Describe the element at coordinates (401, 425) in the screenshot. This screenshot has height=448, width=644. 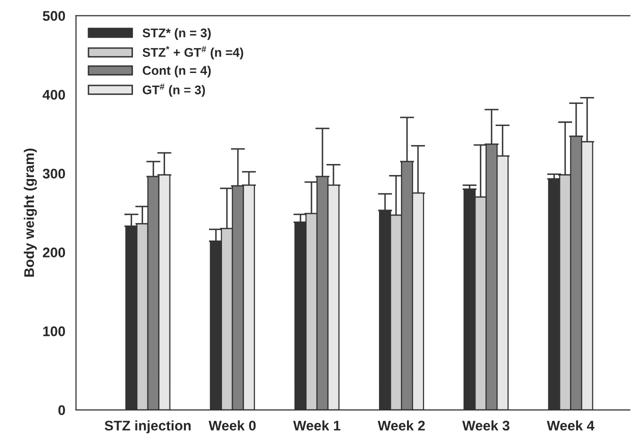
I see `x-tick-label: Week 2` at that location.